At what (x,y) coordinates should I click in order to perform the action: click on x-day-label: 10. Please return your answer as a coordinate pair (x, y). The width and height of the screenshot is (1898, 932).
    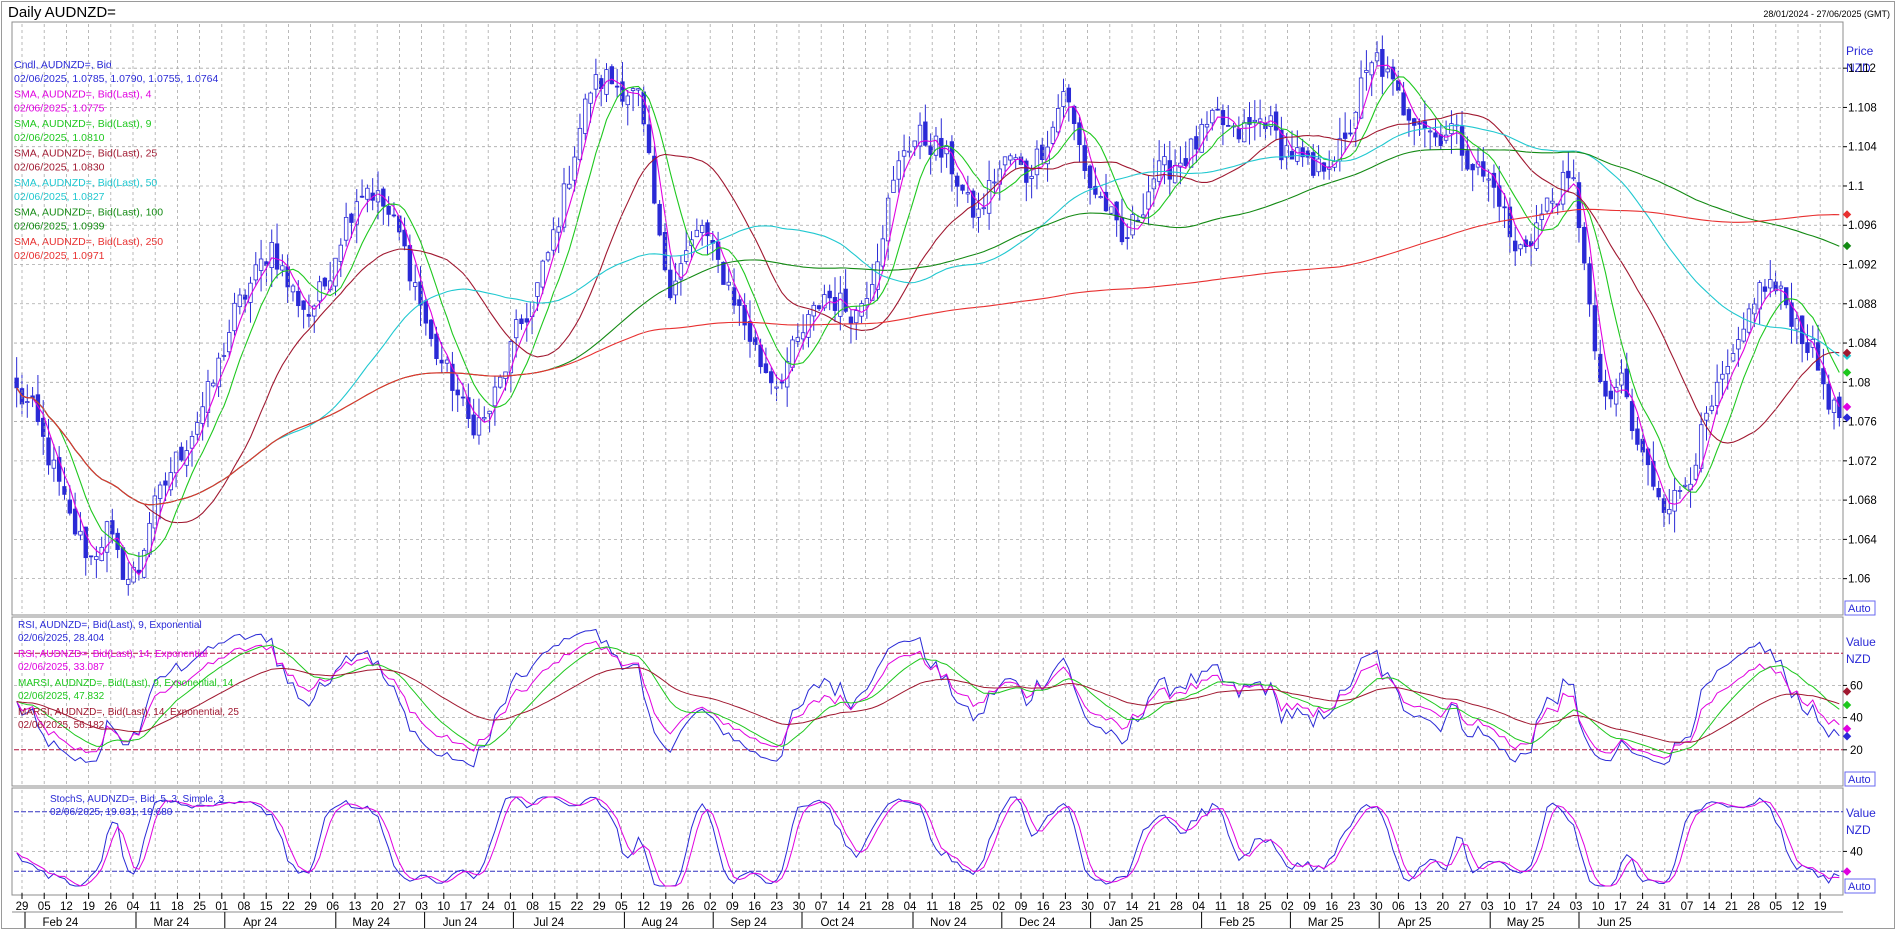
    Looking at the image, I should click on (1509, 907).